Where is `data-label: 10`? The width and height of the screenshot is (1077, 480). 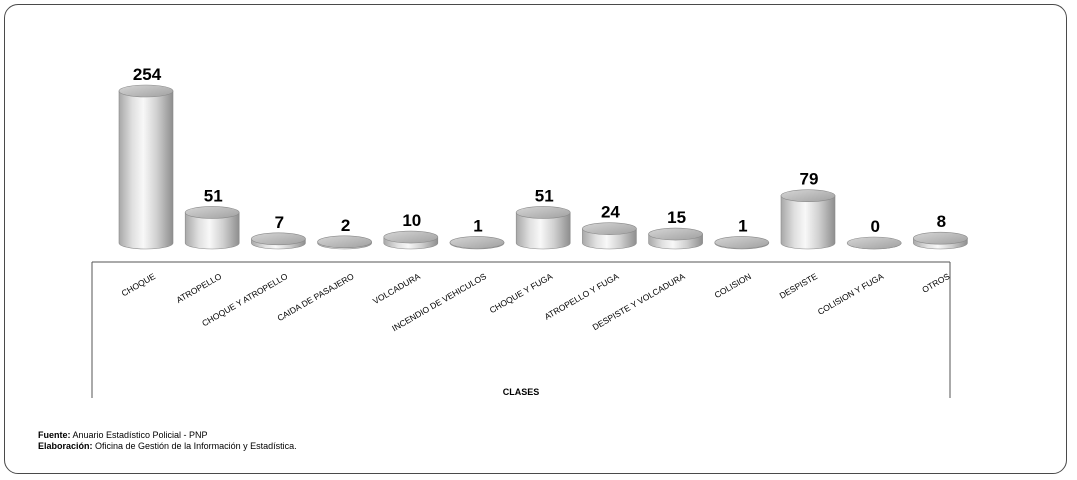 data-label: 10 is located at coordinates (411, 220).